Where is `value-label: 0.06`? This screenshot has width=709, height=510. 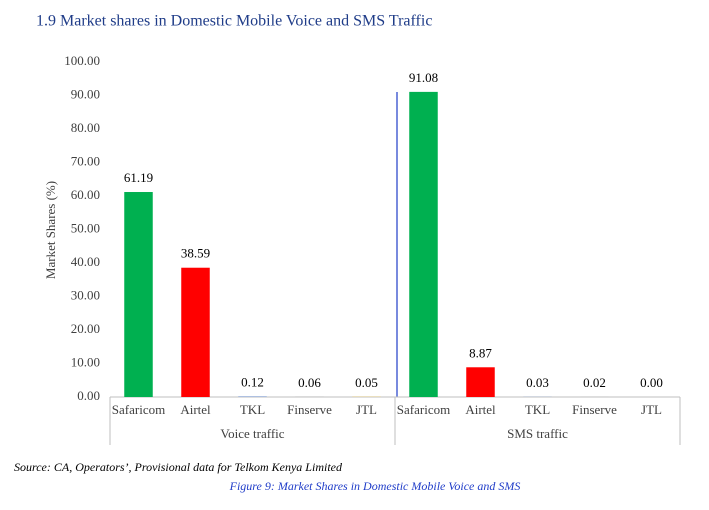 value-label: 0.06 is located at coordinates (309, 382).